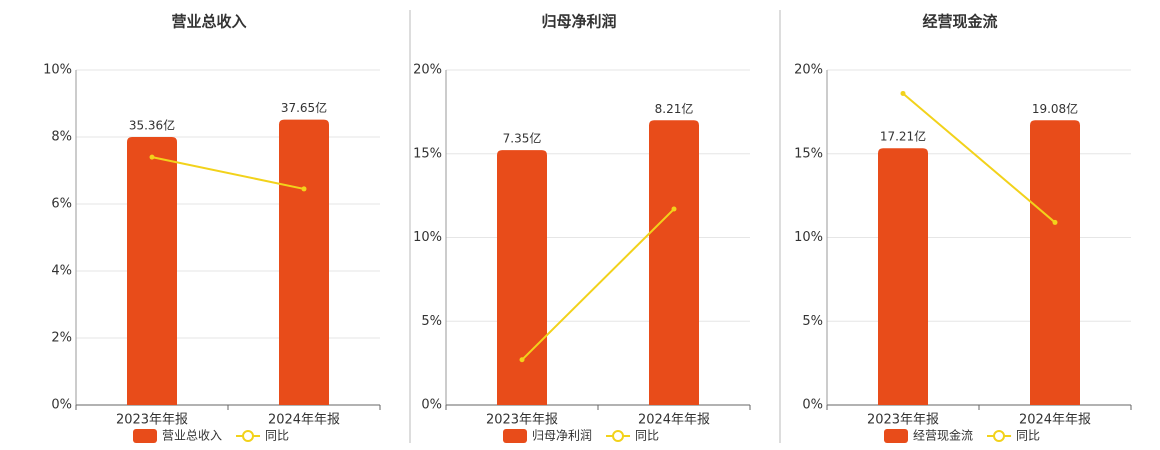 This screenshot has height=450, width=1160. I want to click on chart-title: 归母净利润, so click(578, 22).